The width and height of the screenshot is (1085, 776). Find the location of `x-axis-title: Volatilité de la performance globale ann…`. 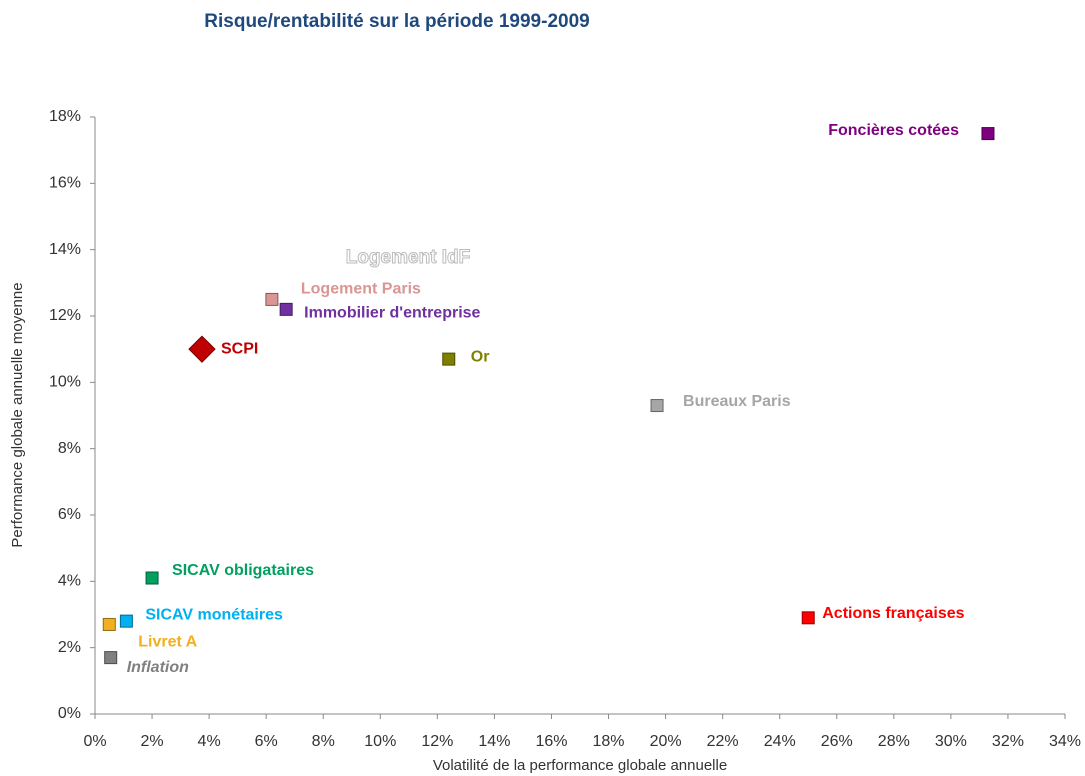

x-axis-title: Volatilité de la performance globale ann… is located at coordinates (580, 765).